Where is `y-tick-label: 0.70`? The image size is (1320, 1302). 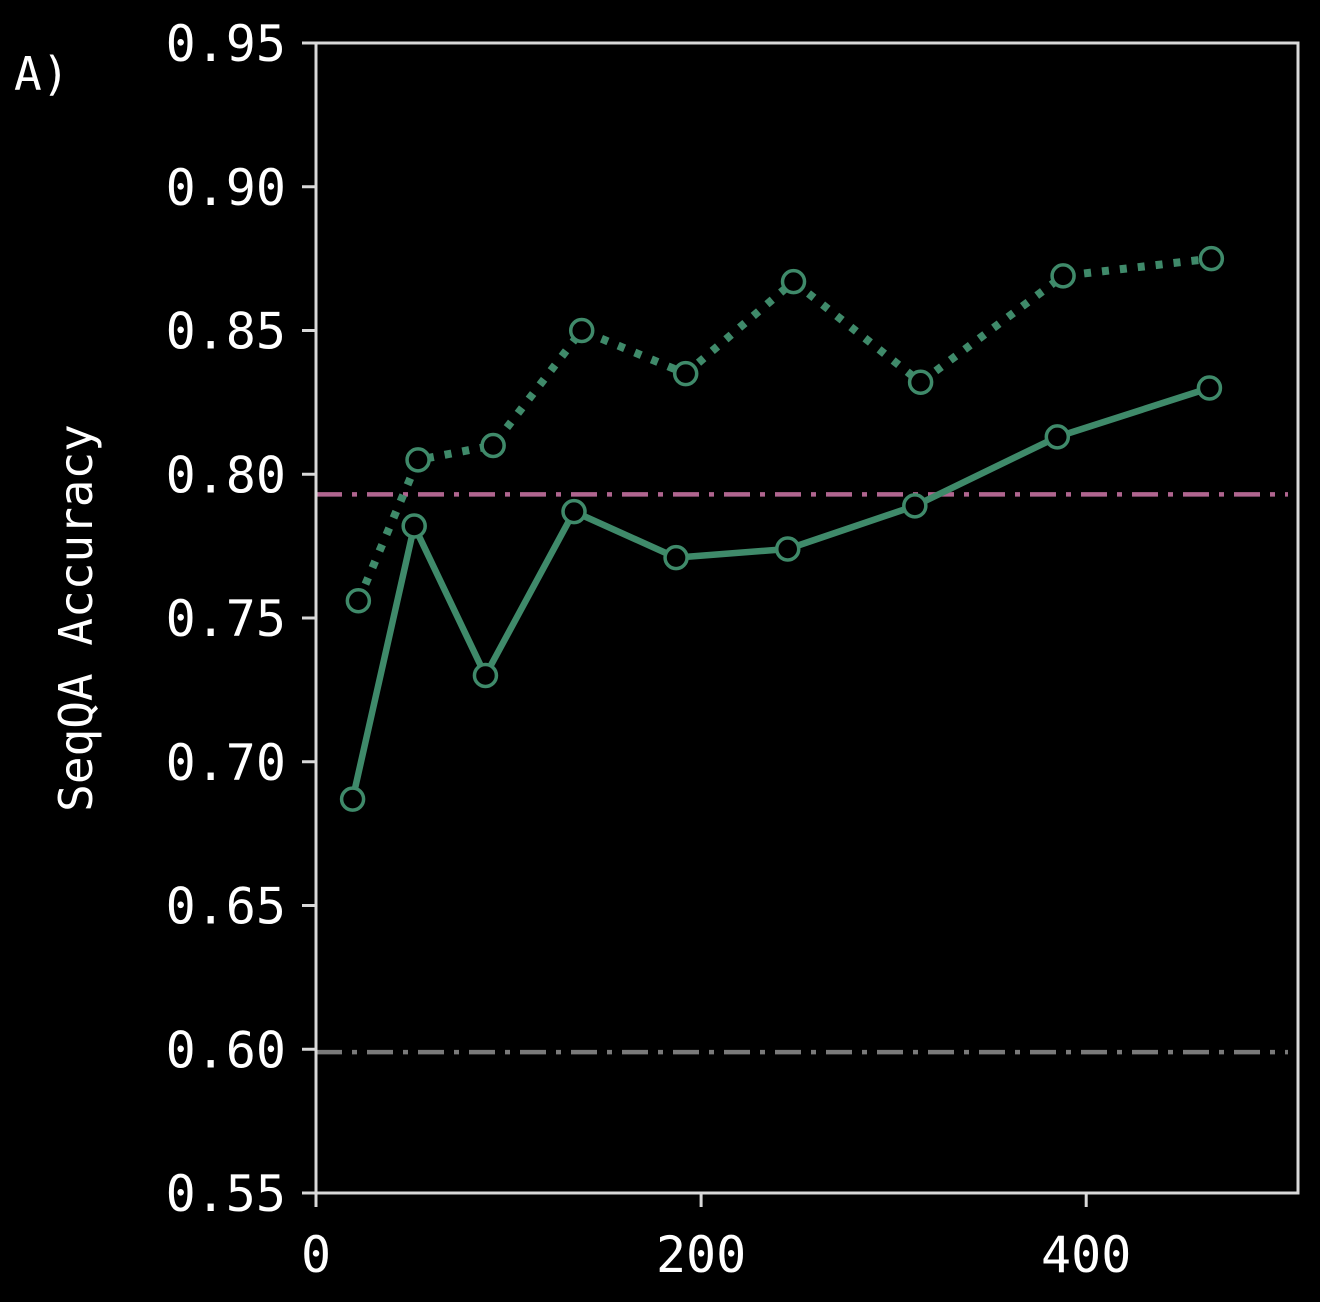 y-tick-label: 0.70 is located at coordinates (226, 763).